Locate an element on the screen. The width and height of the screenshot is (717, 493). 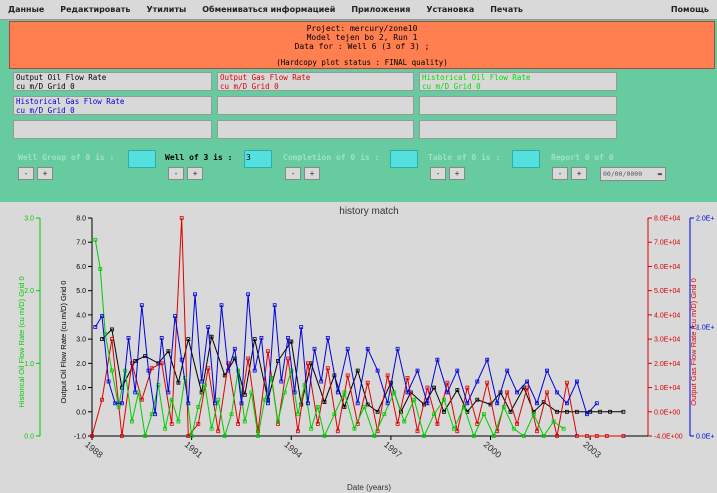
y-axis-right-inner-tick-label: 3.0E+04 is located at coordinates (667, 340).